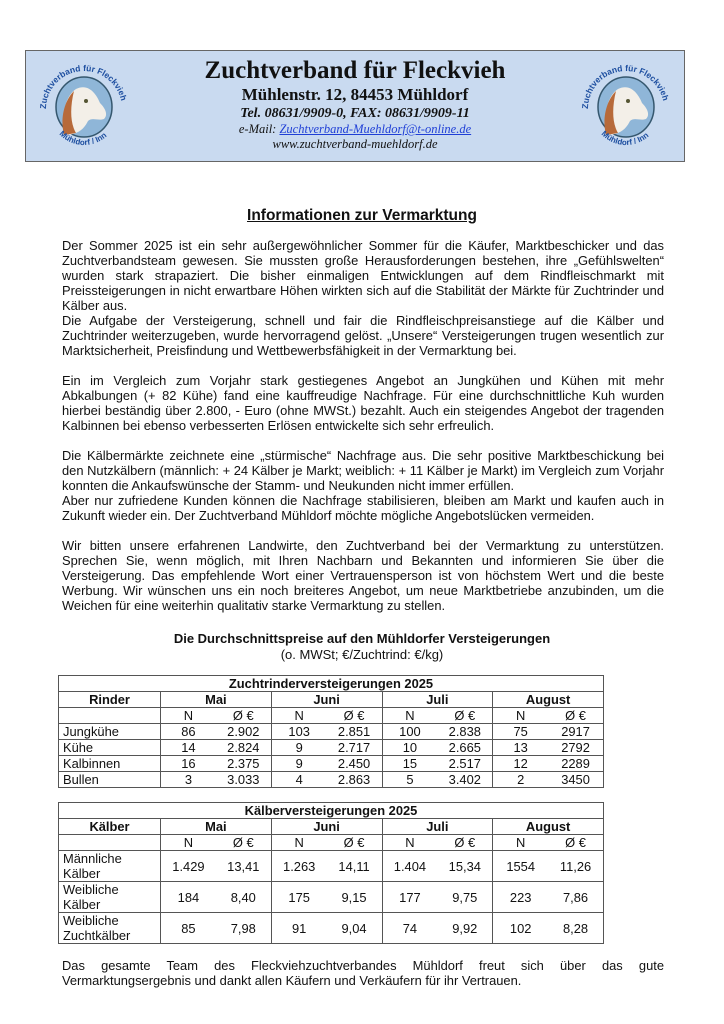 The height and width of the screenshot is (1024, 724). What do you see at coordinates (109, 699) in the screenshot?
I see `row-header: Rinder` at bounding box center [109, 699].